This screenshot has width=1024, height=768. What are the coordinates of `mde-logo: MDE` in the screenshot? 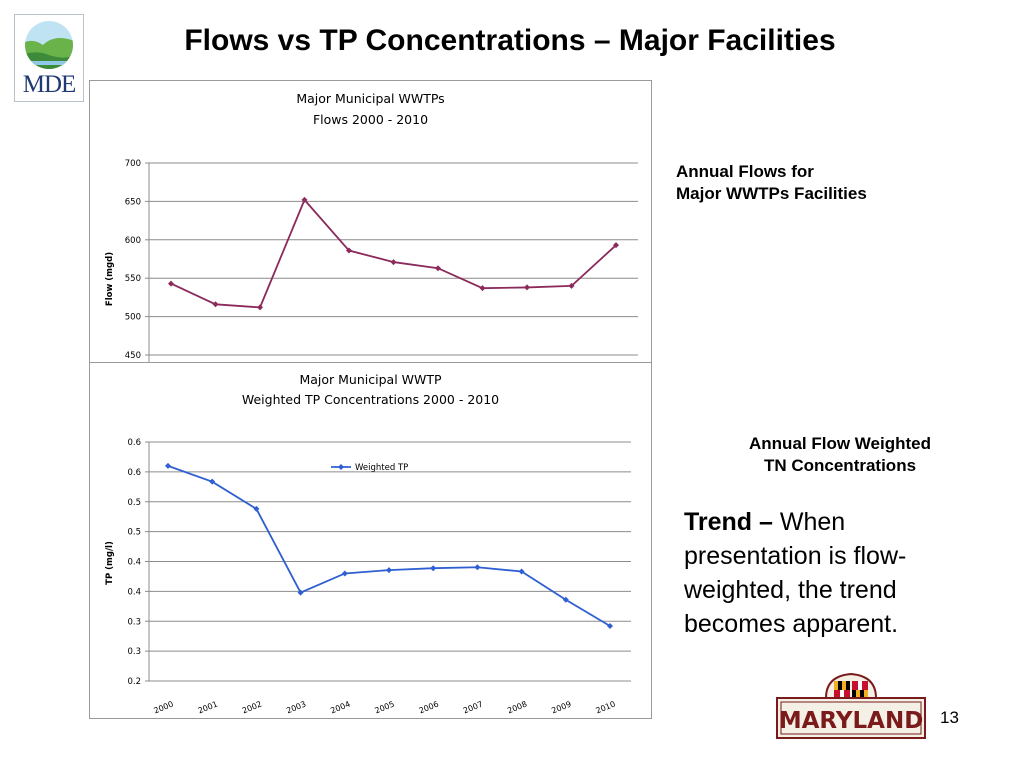 It's located at (49, 58).